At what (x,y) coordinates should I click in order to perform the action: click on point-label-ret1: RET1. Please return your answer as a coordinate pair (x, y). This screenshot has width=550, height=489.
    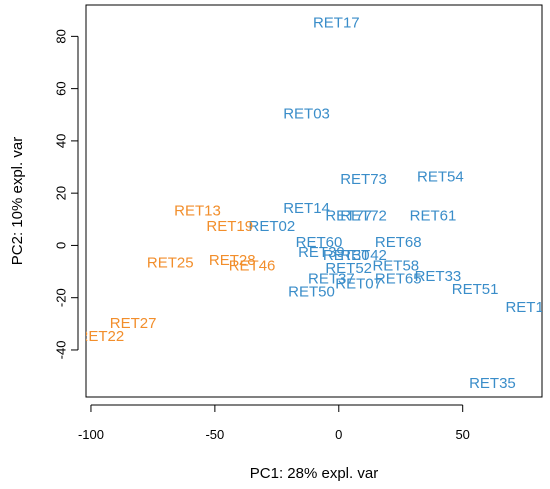
    Looking at the image, I should click on (524, 307).